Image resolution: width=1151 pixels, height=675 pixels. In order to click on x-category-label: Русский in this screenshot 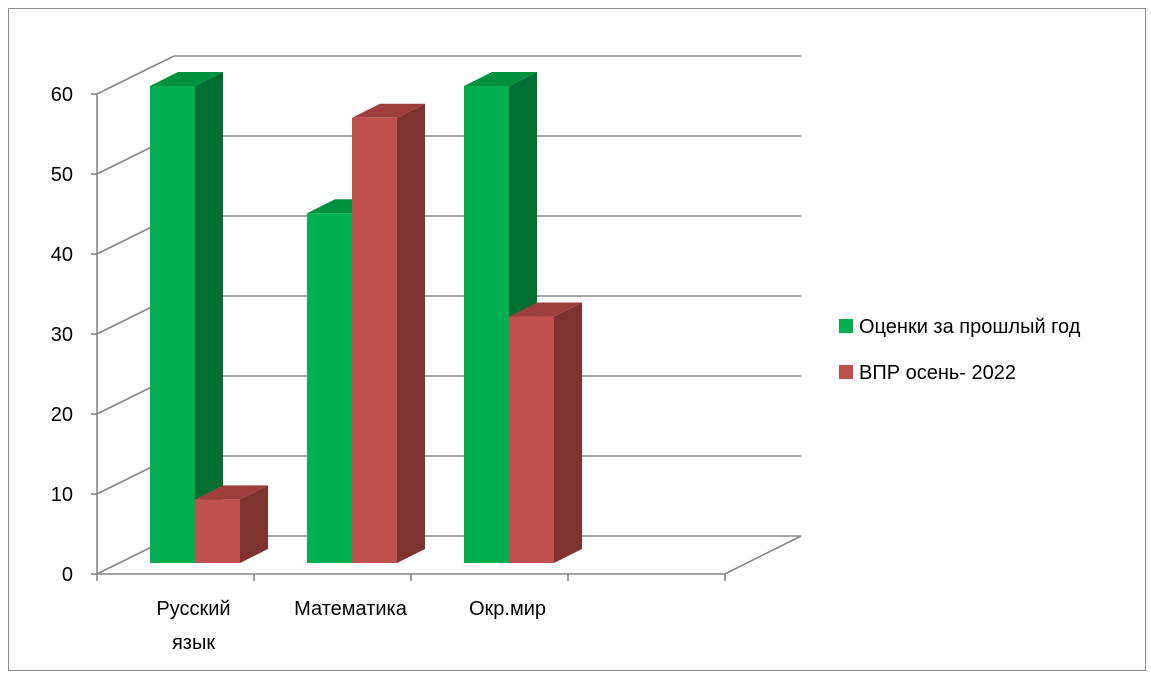, I will do `click(193, 609)`.